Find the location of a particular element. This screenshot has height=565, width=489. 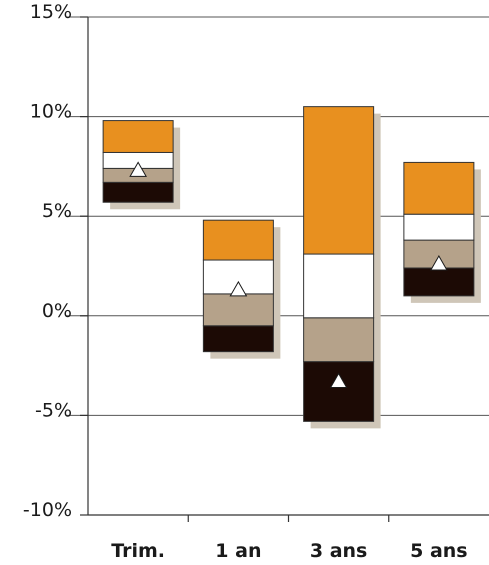

y-tick-label: -5% is located at coordinates (53, 410).